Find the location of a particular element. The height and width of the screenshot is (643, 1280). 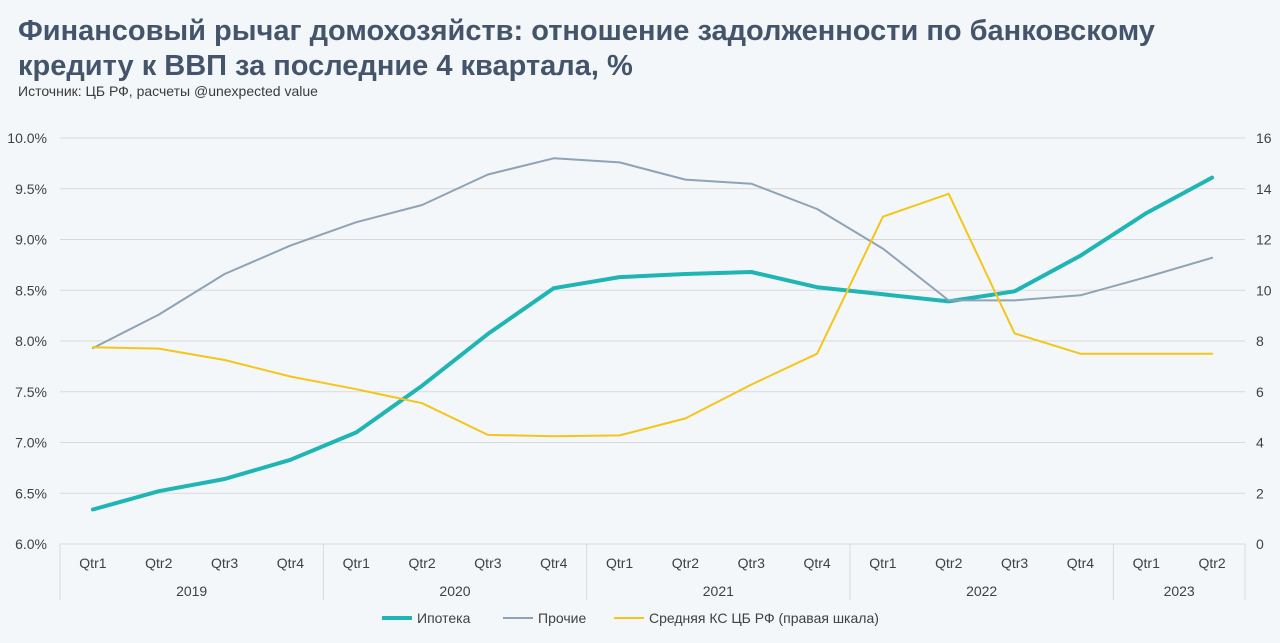

right-axis-ticks: 16 14 12 10 8 6 4 2 0 is located at coordinates (1264, 341).